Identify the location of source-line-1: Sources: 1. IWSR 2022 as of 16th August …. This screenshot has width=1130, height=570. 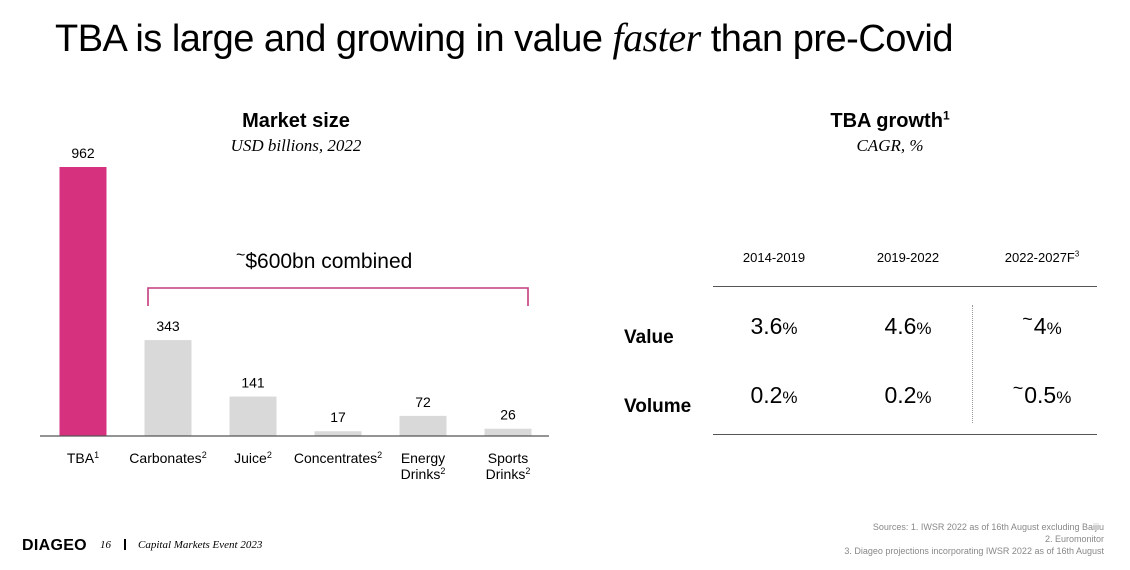
(988, 527).